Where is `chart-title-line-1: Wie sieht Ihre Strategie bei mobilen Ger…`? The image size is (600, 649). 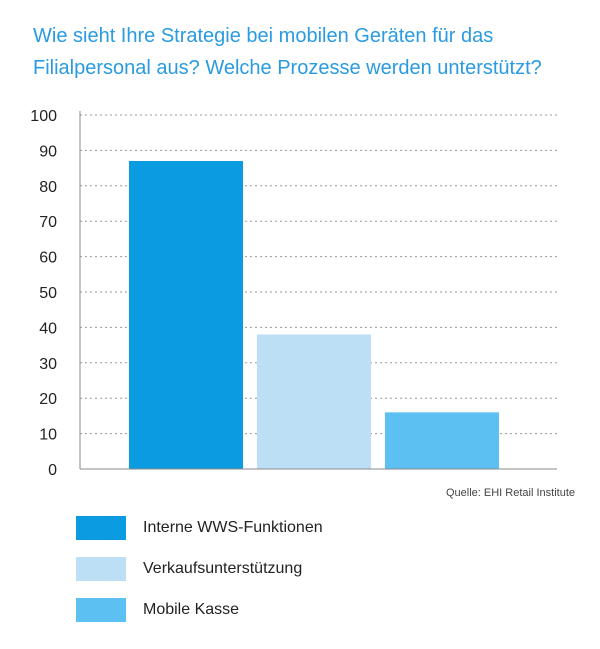 chart-title-line-1: Wie sieht Ihre Strategie bei mobilen Ger… is located at coordinates (263, 36).